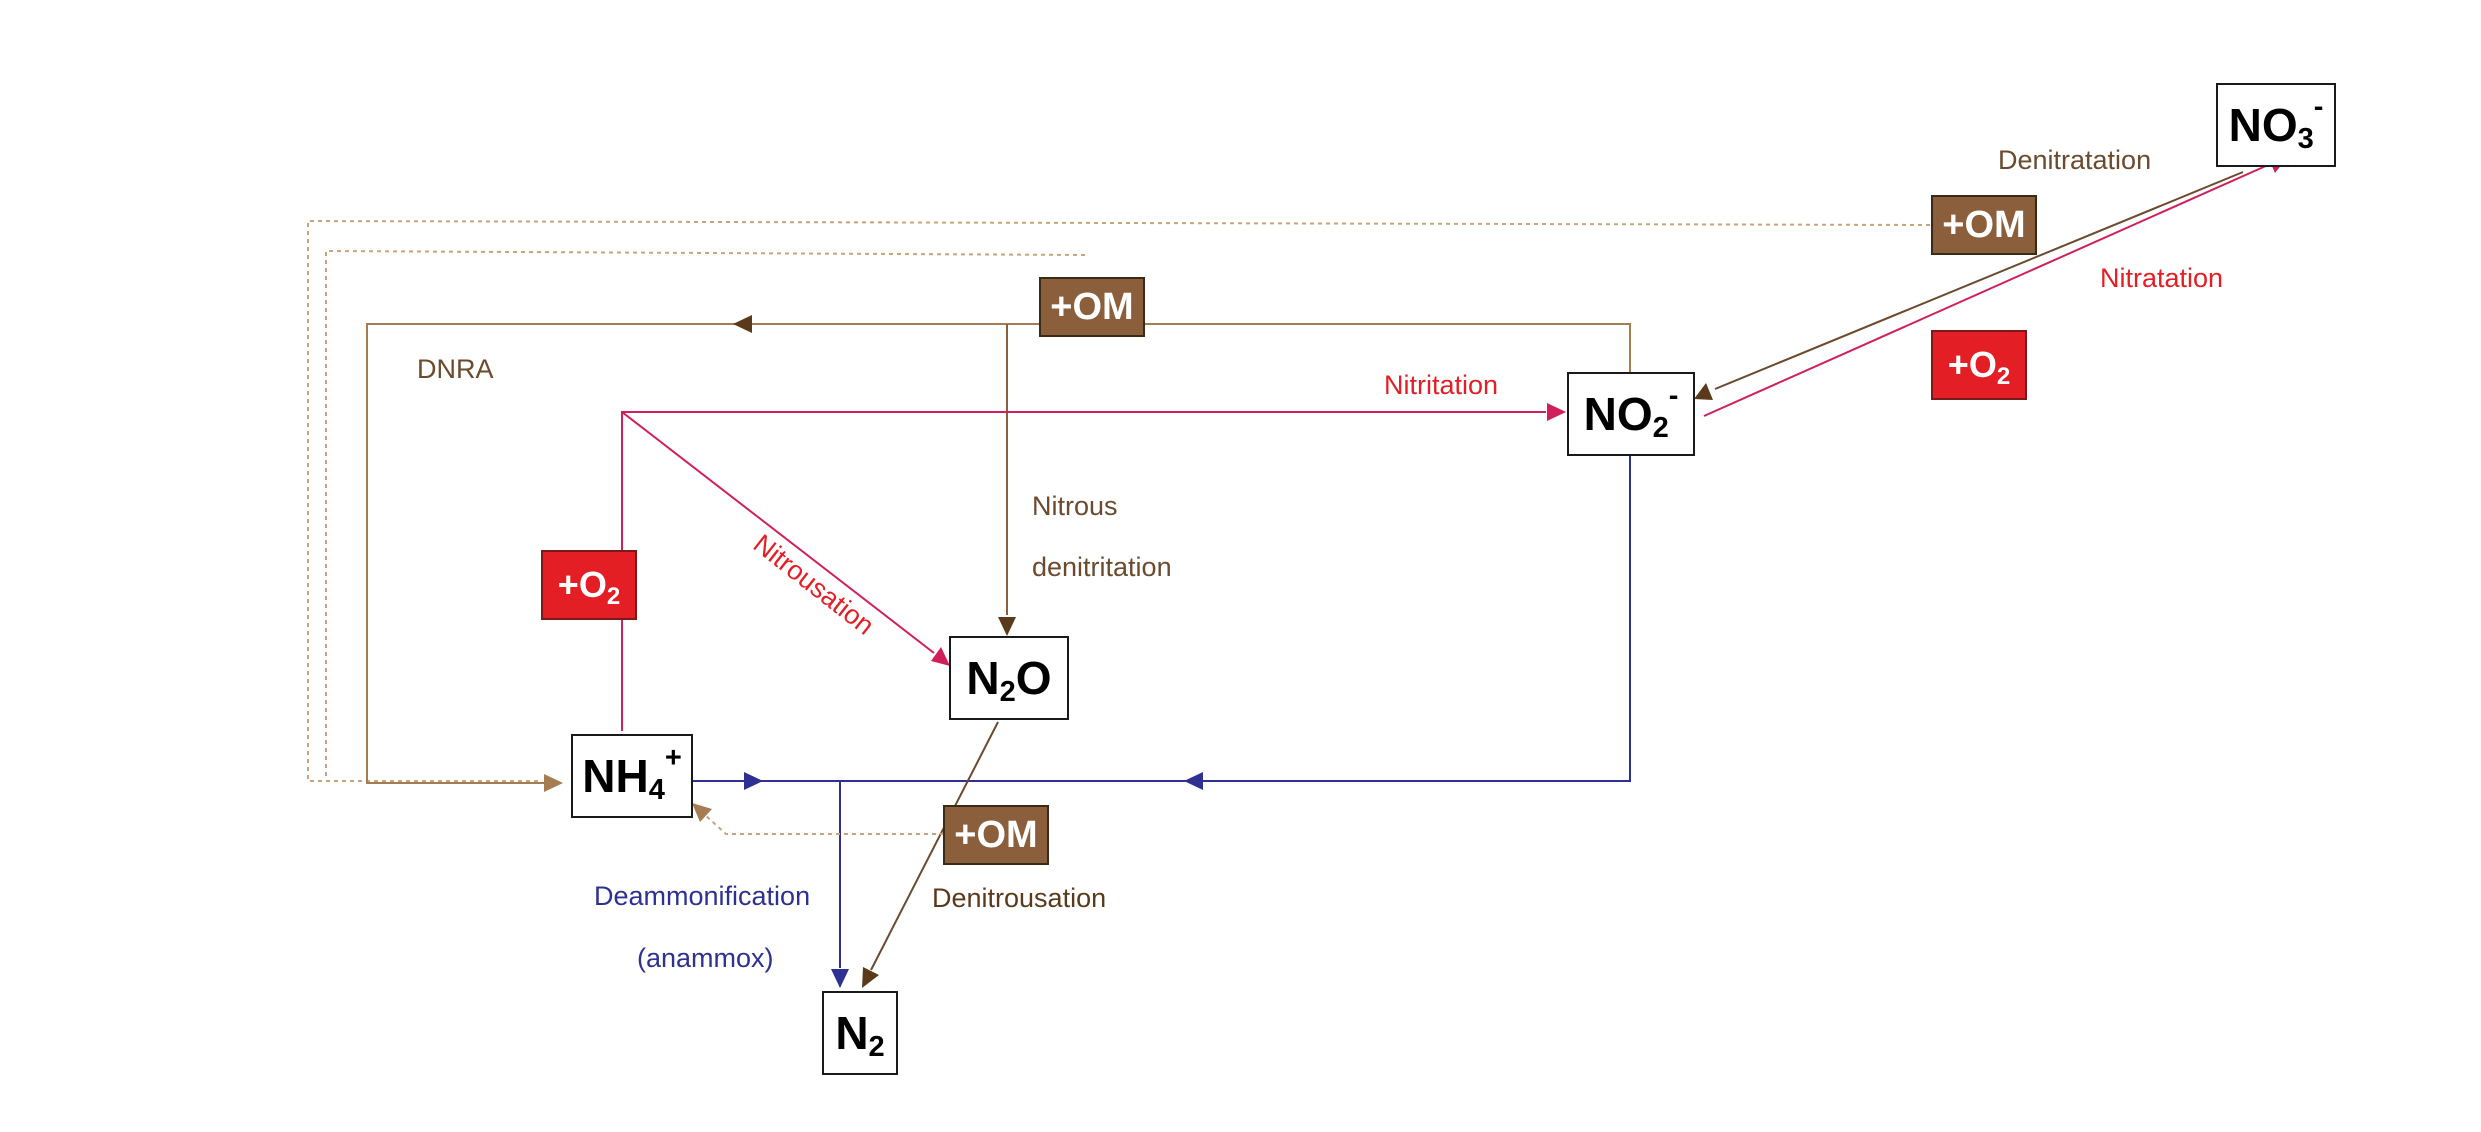  I want to click on nitratation-line, so click(1986, 290).